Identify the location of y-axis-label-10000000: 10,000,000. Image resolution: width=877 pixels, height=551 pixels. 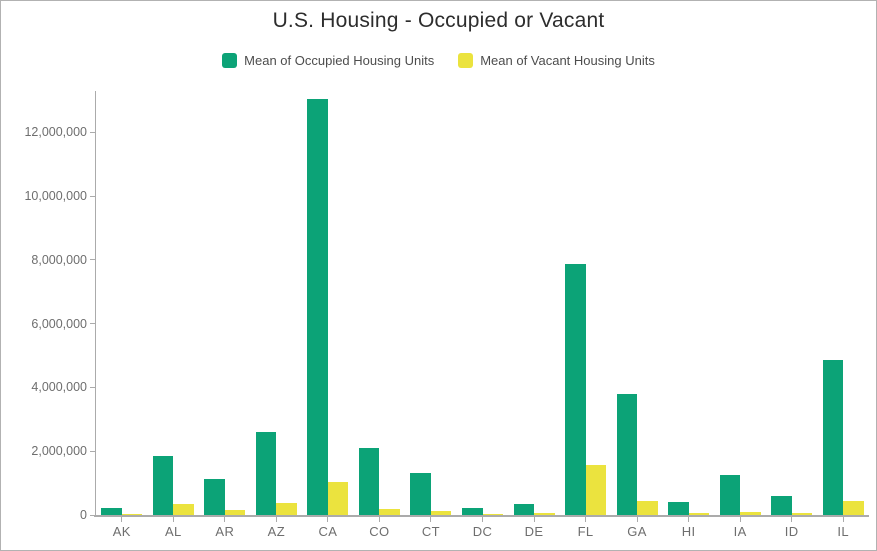
(55, 196).